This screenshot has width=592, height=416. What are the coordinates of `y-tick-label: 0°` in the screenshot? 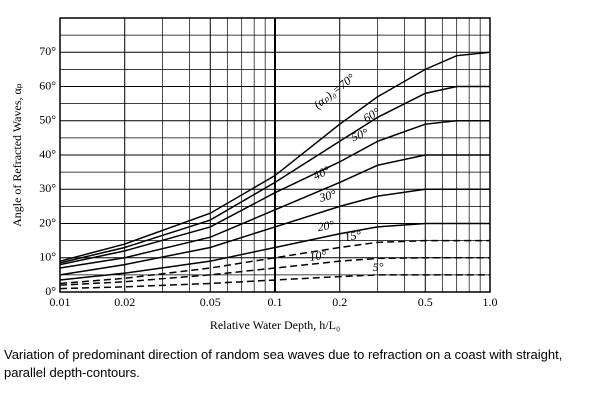 It's located at (50, 291).